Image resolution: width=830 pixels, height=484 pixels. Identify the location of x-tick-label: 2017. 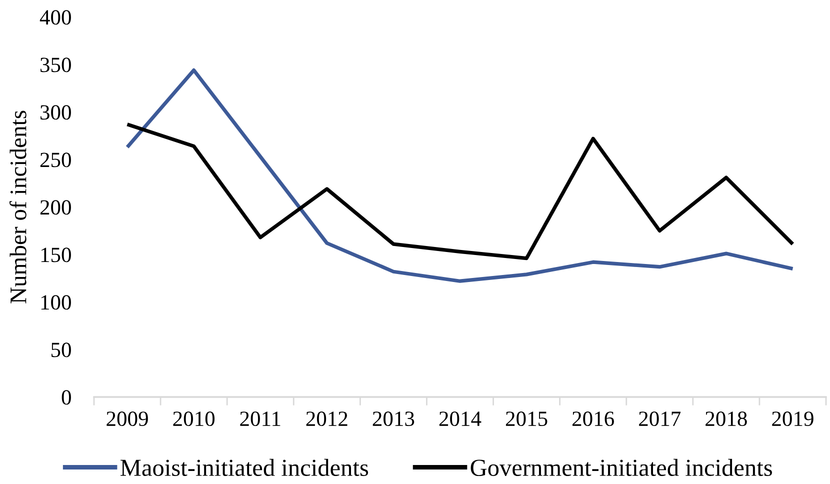
(660, 419).